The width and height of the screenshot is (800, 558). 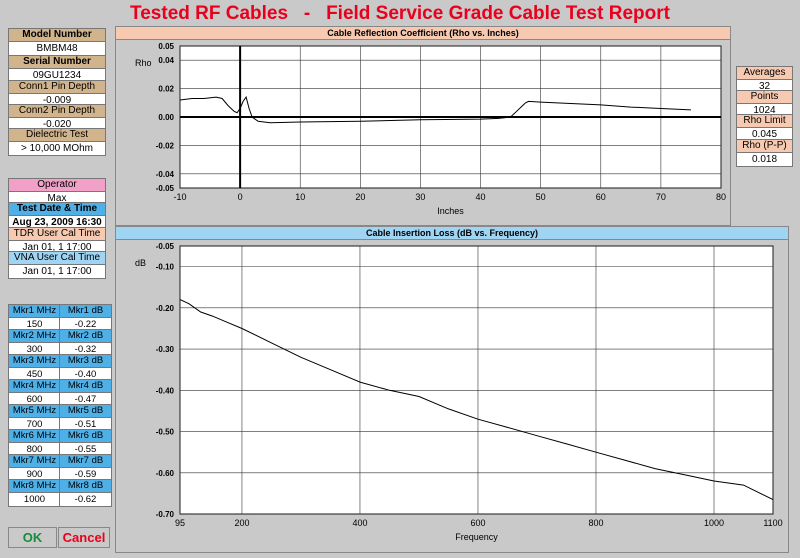 I want to click on marker-1-freq: Mkr1 MHz 150, so click(x=34, y=318).